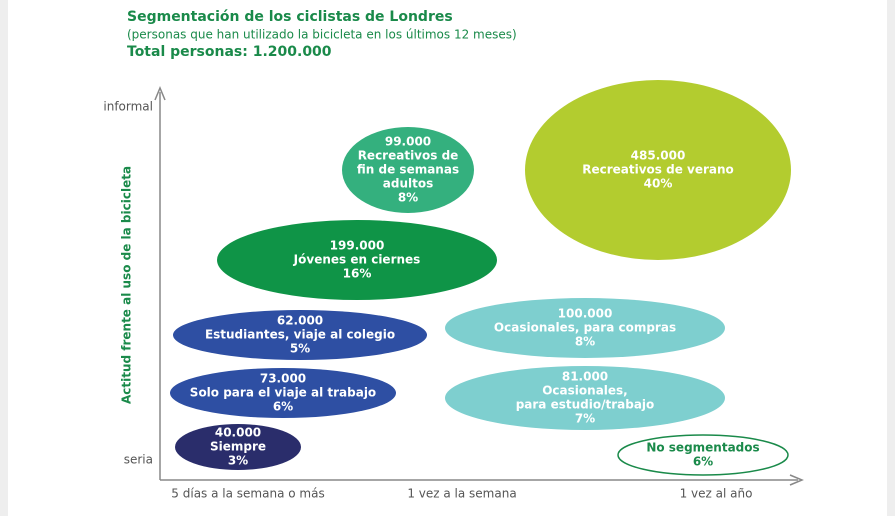  I want to click on y-bottom-label: seria, so click(138, 460).